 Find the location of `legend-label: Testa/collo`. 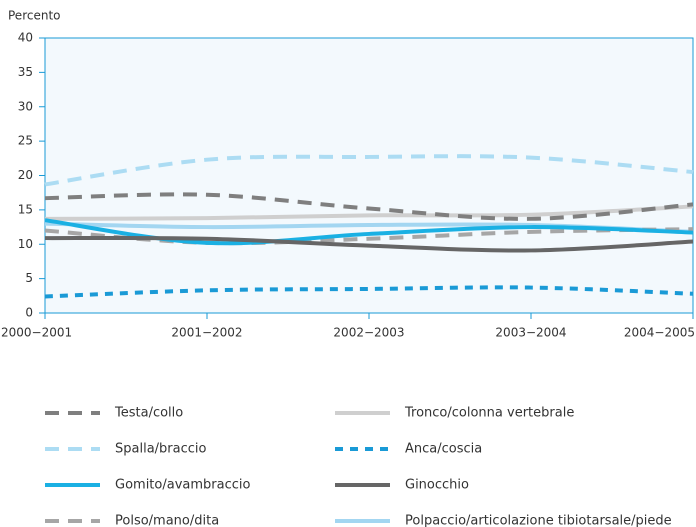

legend-label: Testa/collo is located at coordinates (148, 413).